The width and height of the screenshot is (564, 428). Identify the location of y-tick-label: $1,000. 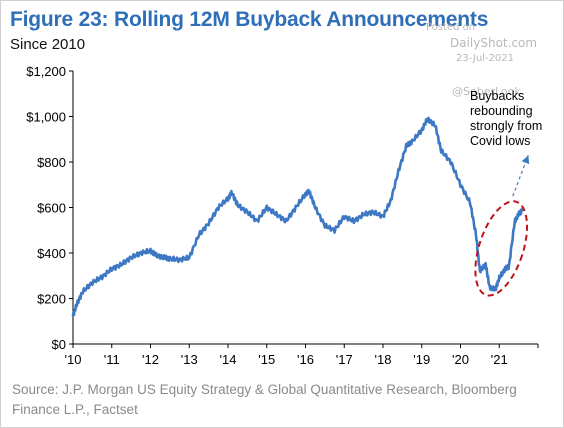
(46, 117).